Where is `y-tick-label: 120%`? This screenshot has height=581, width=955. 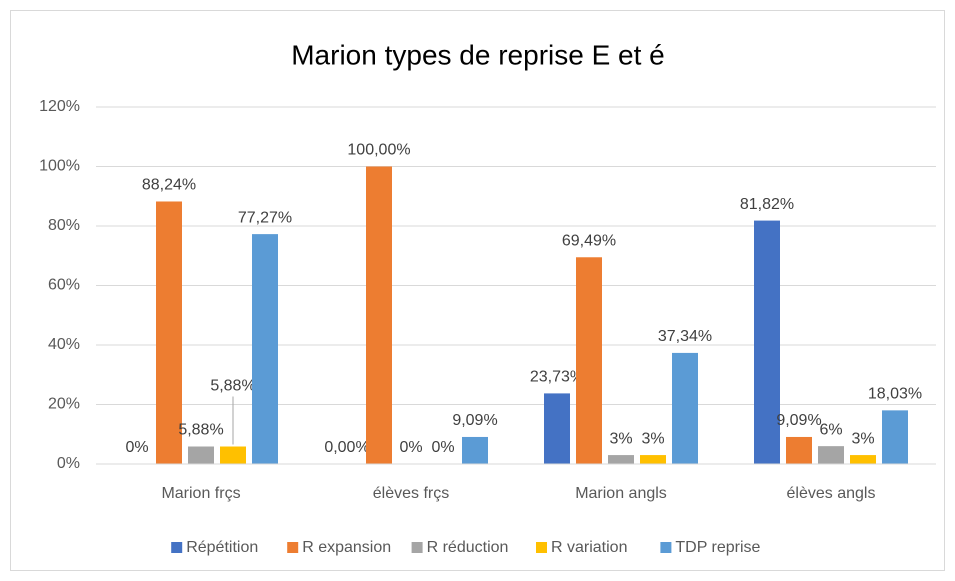
y-tick-label: 120% is located at coordinates (59, 106).